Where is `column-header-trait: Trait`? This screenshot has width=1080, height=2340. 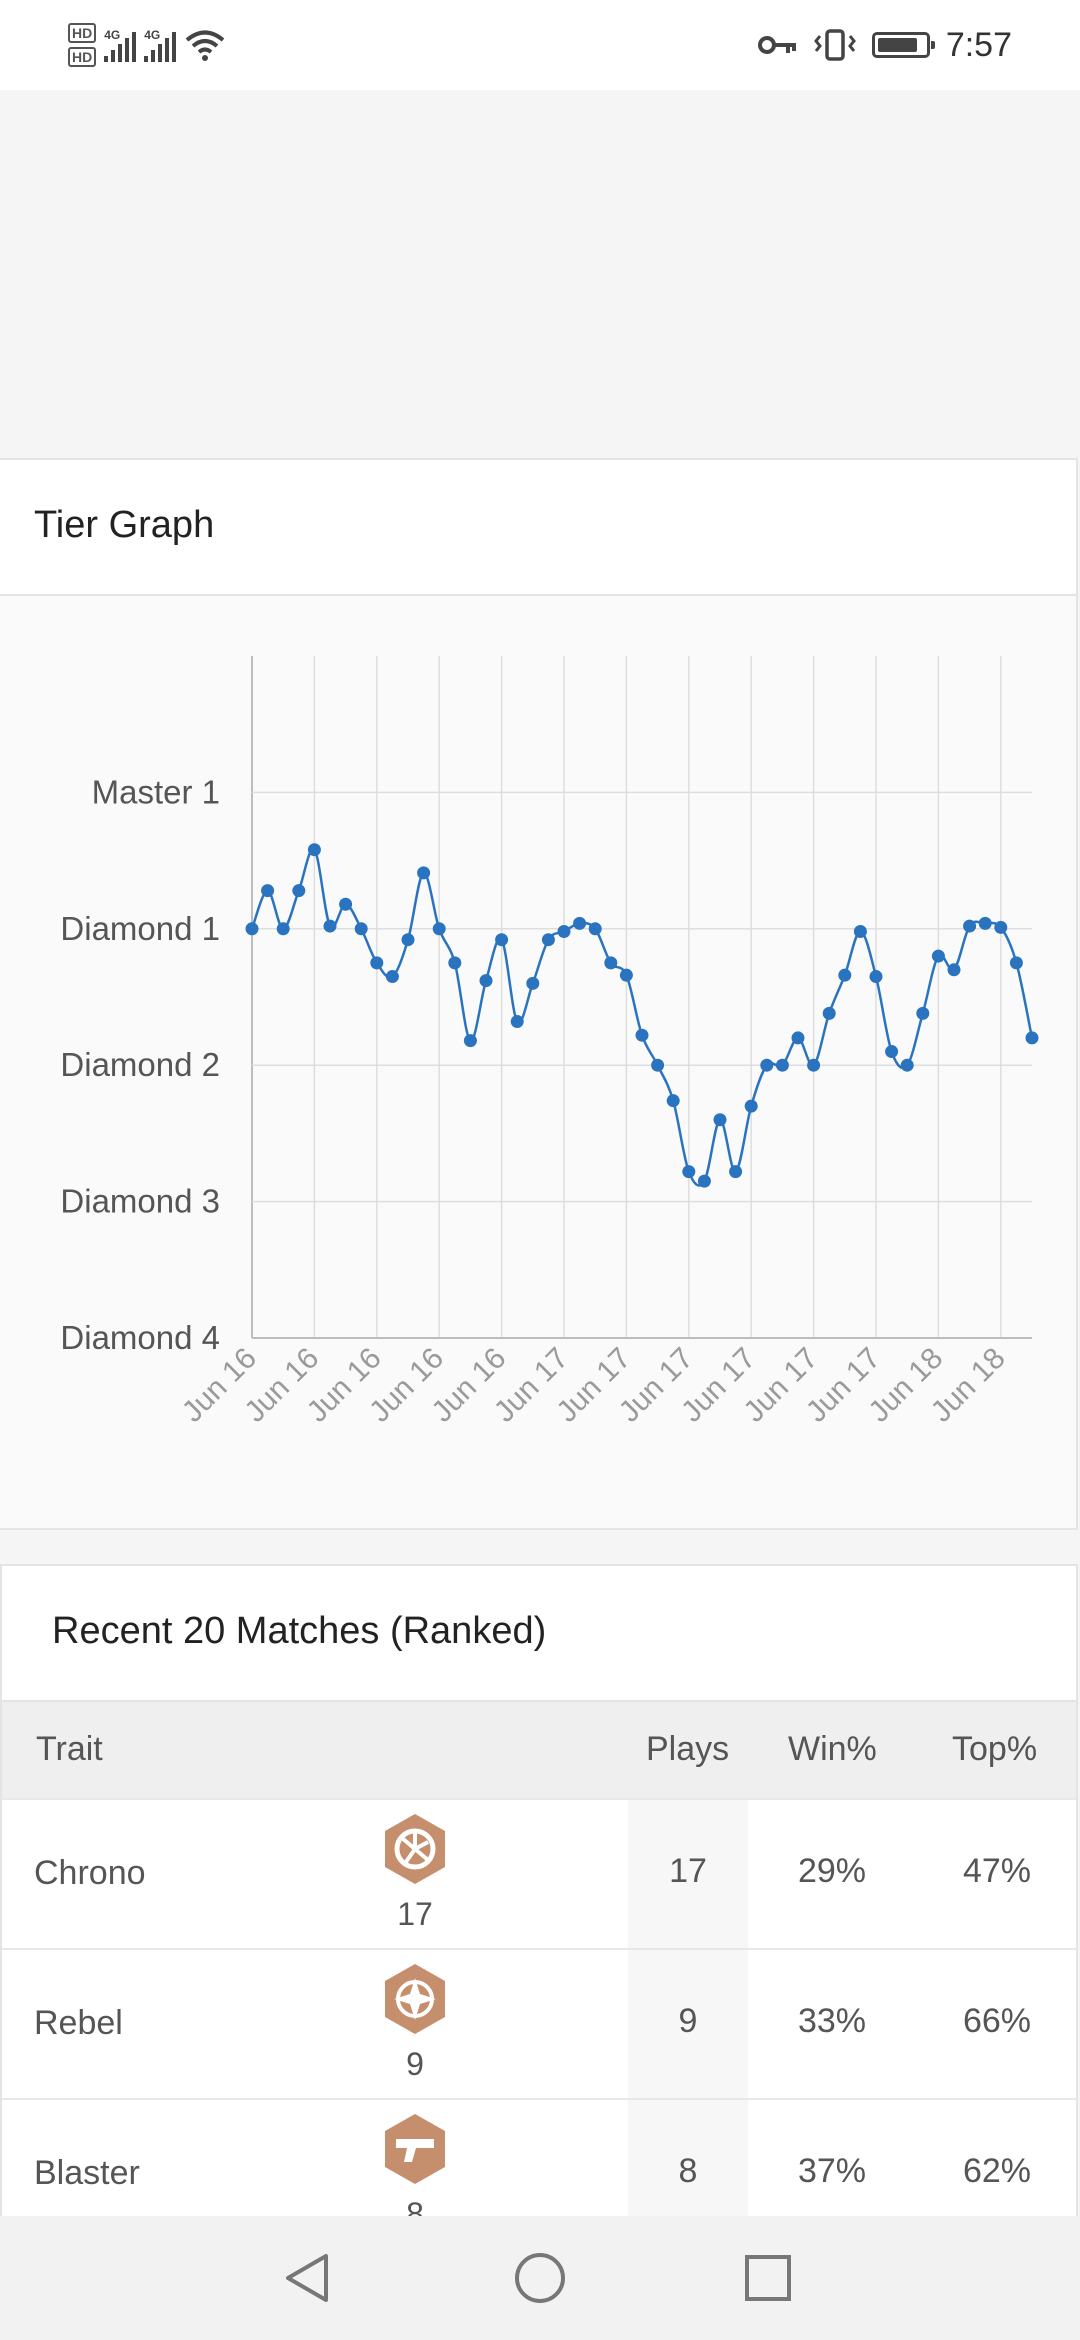
column-header-trait: Trait is located at coordinates (69, 1749).